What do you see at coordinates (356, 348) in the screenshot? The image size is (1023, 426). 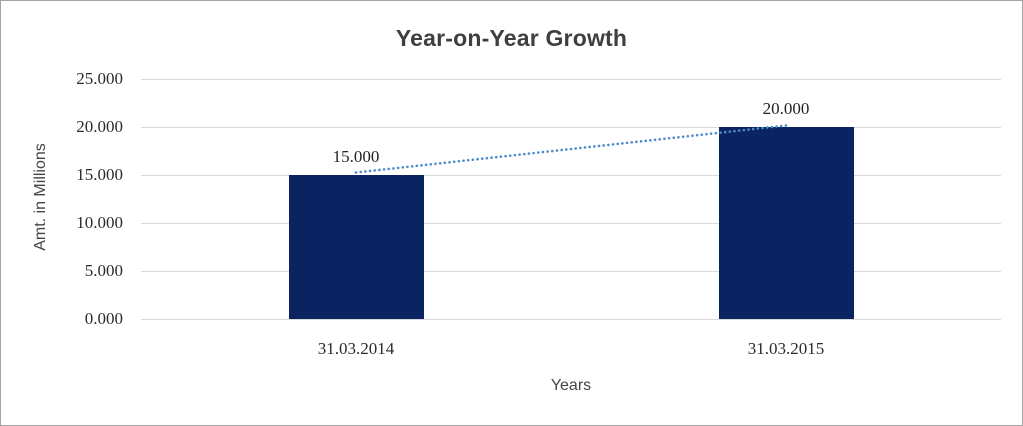 I see `x-category-label: 31.03.2014` at bounding box center [356, 348].